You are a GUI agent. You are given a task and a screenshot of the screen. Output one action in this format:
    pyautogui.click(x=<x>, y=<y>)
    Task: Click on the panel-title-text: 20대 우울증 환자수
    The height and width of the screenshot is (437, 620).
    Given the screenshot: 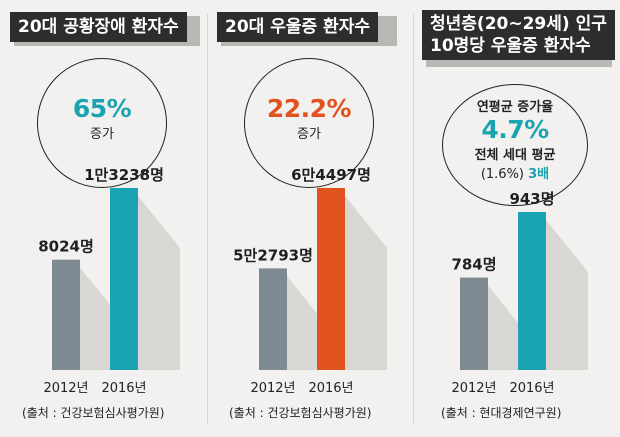 What is the action you would take?
    pyautogui.click(x=297, y=27)
    